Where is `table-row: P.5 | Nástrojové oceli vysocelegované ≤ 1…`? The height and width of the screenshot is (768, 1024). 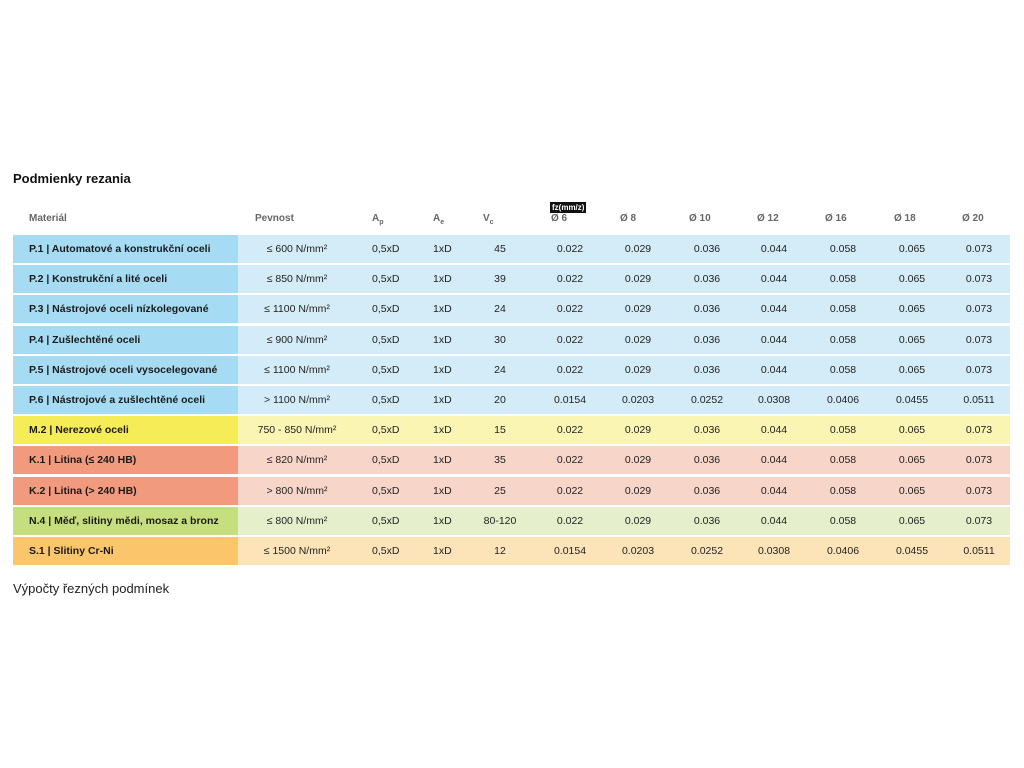
table-row: P.5 | Nástrojové oceli vysocelegované ≤ 1… is located at coordinates (511, 369).